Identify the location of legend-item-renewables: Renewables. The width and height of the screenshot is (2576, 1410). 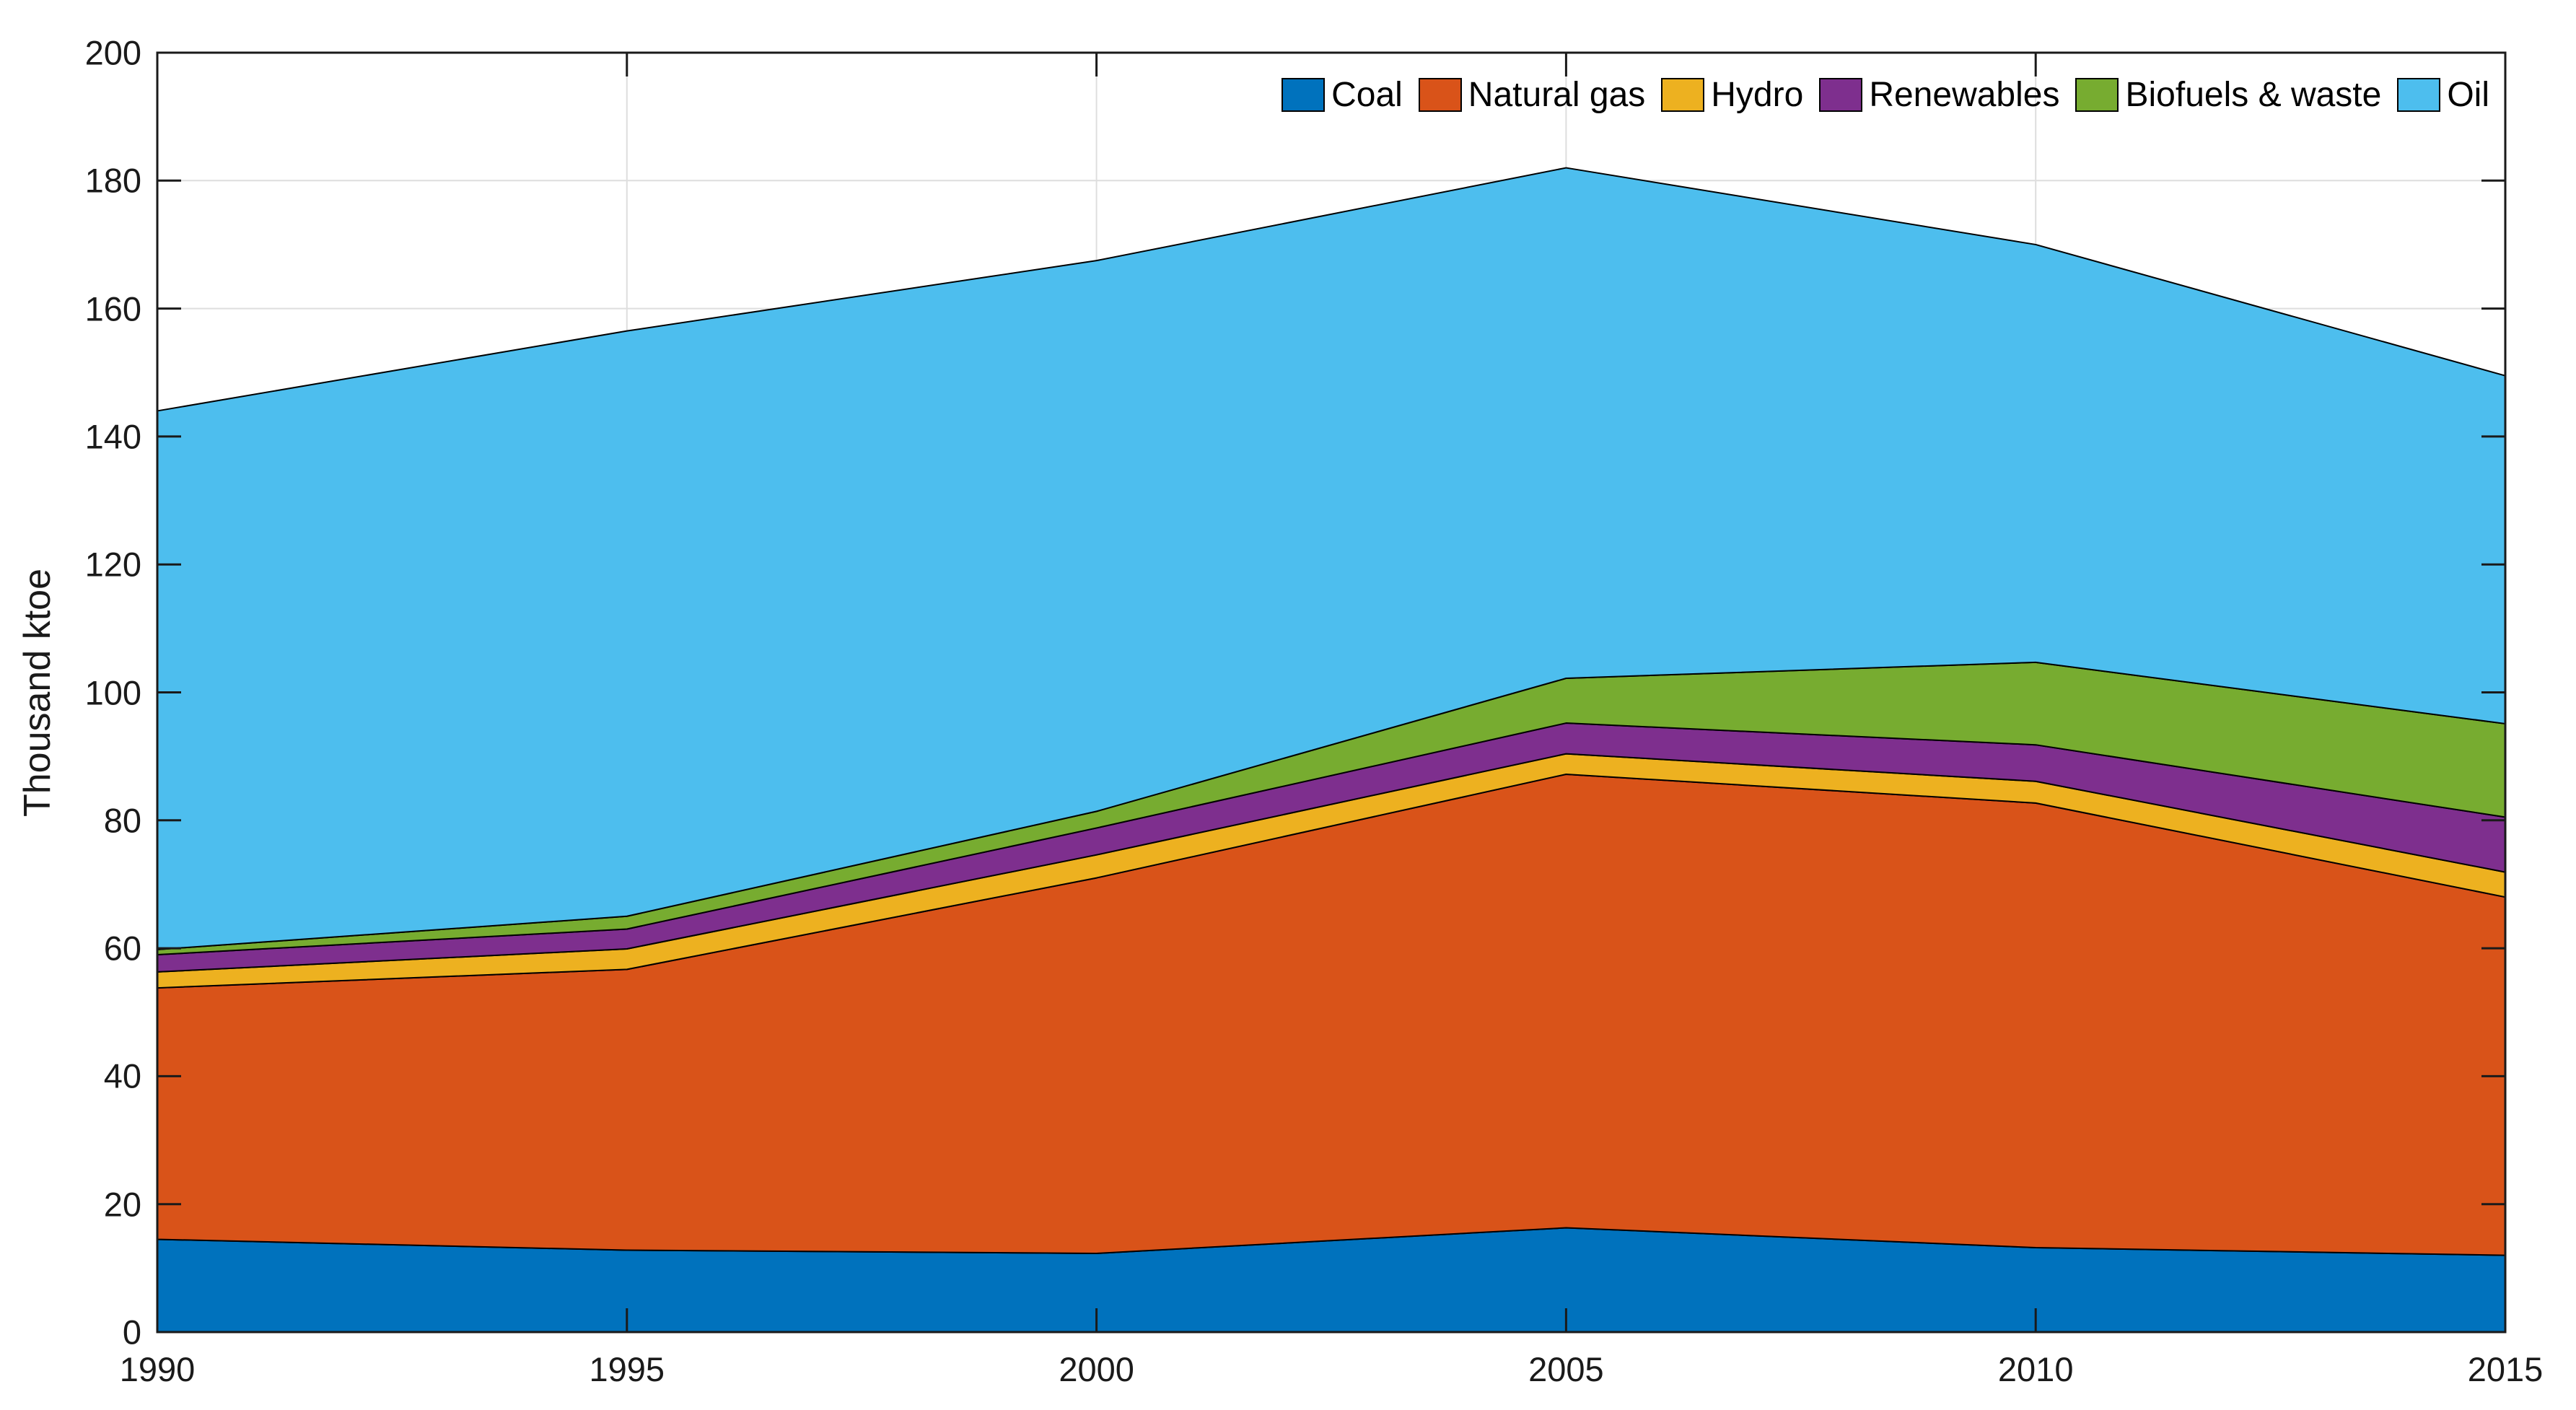
(1939, 95).